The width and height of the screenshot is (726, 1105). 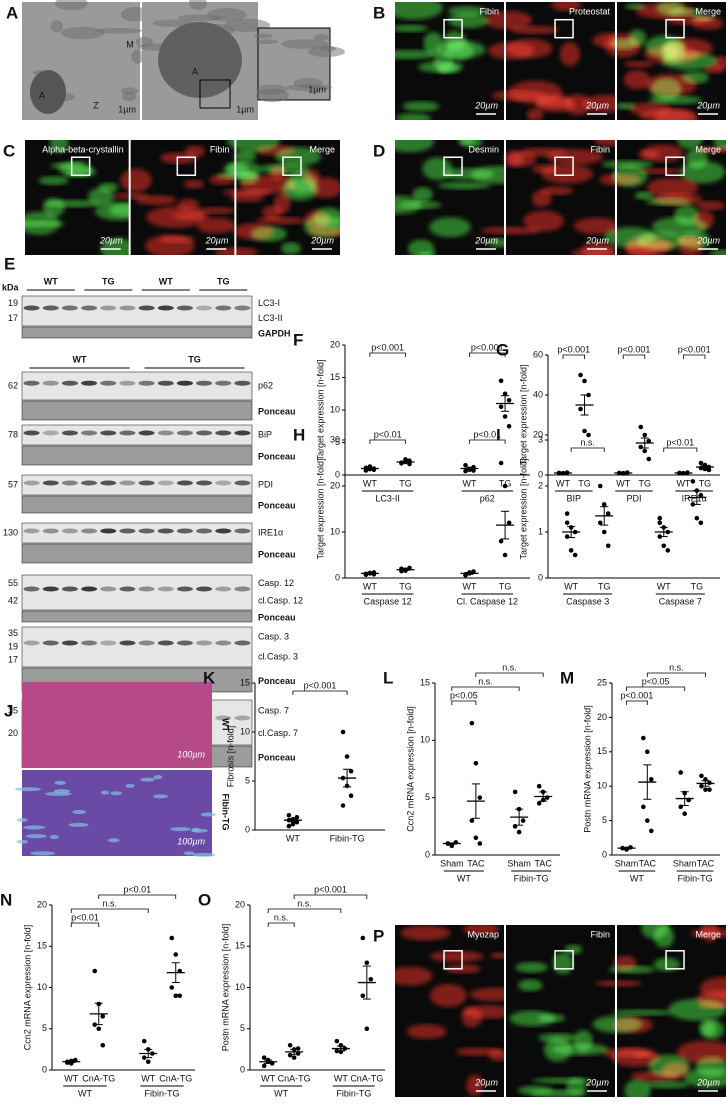 What do you see at coordinates (680, 601) in the screenshot?
I see `group-label: Caspase 7` at bounding box center [680, 601].